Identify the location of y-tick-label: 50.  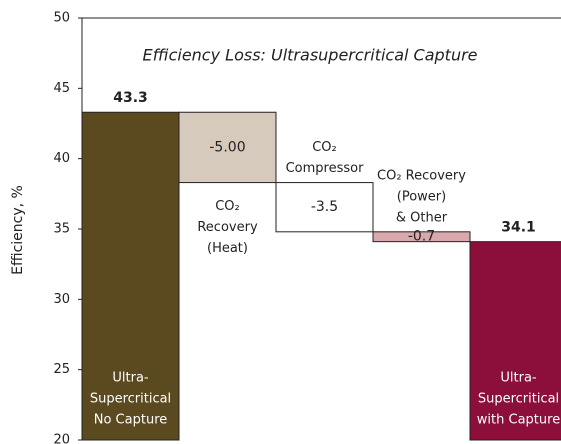
(61, 18).